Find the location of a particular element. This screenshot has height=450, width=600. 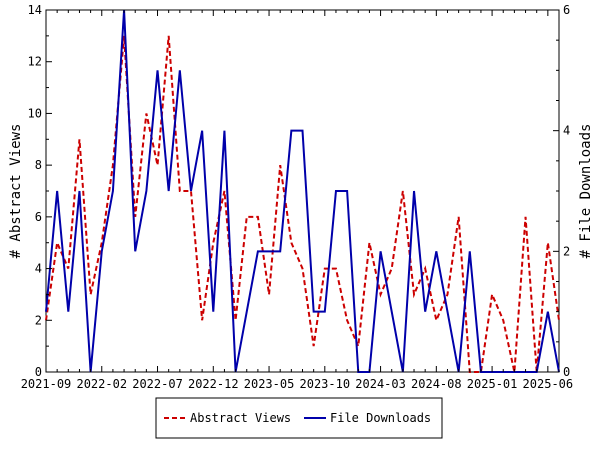

x-tick-label: 2023-10 is located at coordinates (325, 384).